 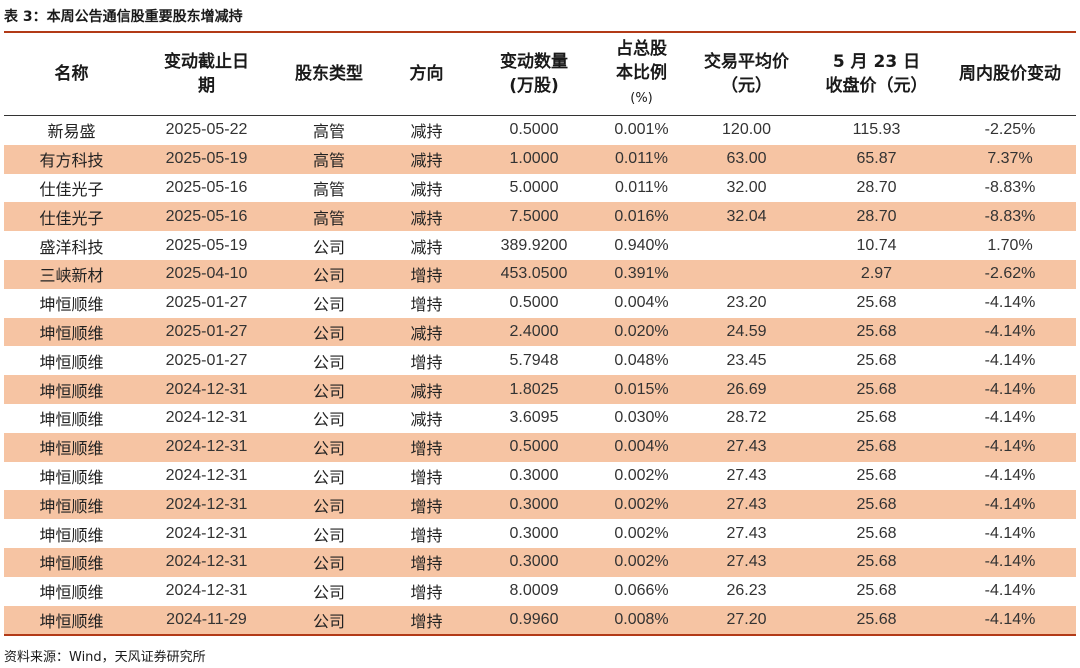 What do you see at coordinates (641, 505) in the screenshot?
I see `cell-ratio: 0.002%` at bounding box center [641, 505].